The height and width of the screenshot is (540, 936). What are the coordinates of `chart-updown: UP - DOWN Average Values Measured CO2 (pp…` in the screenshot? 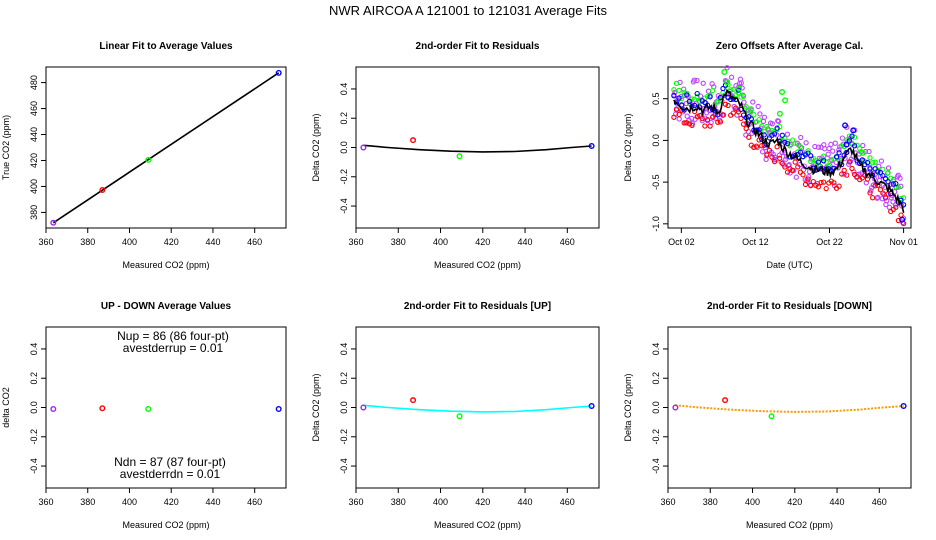 It's located at (144, 415).